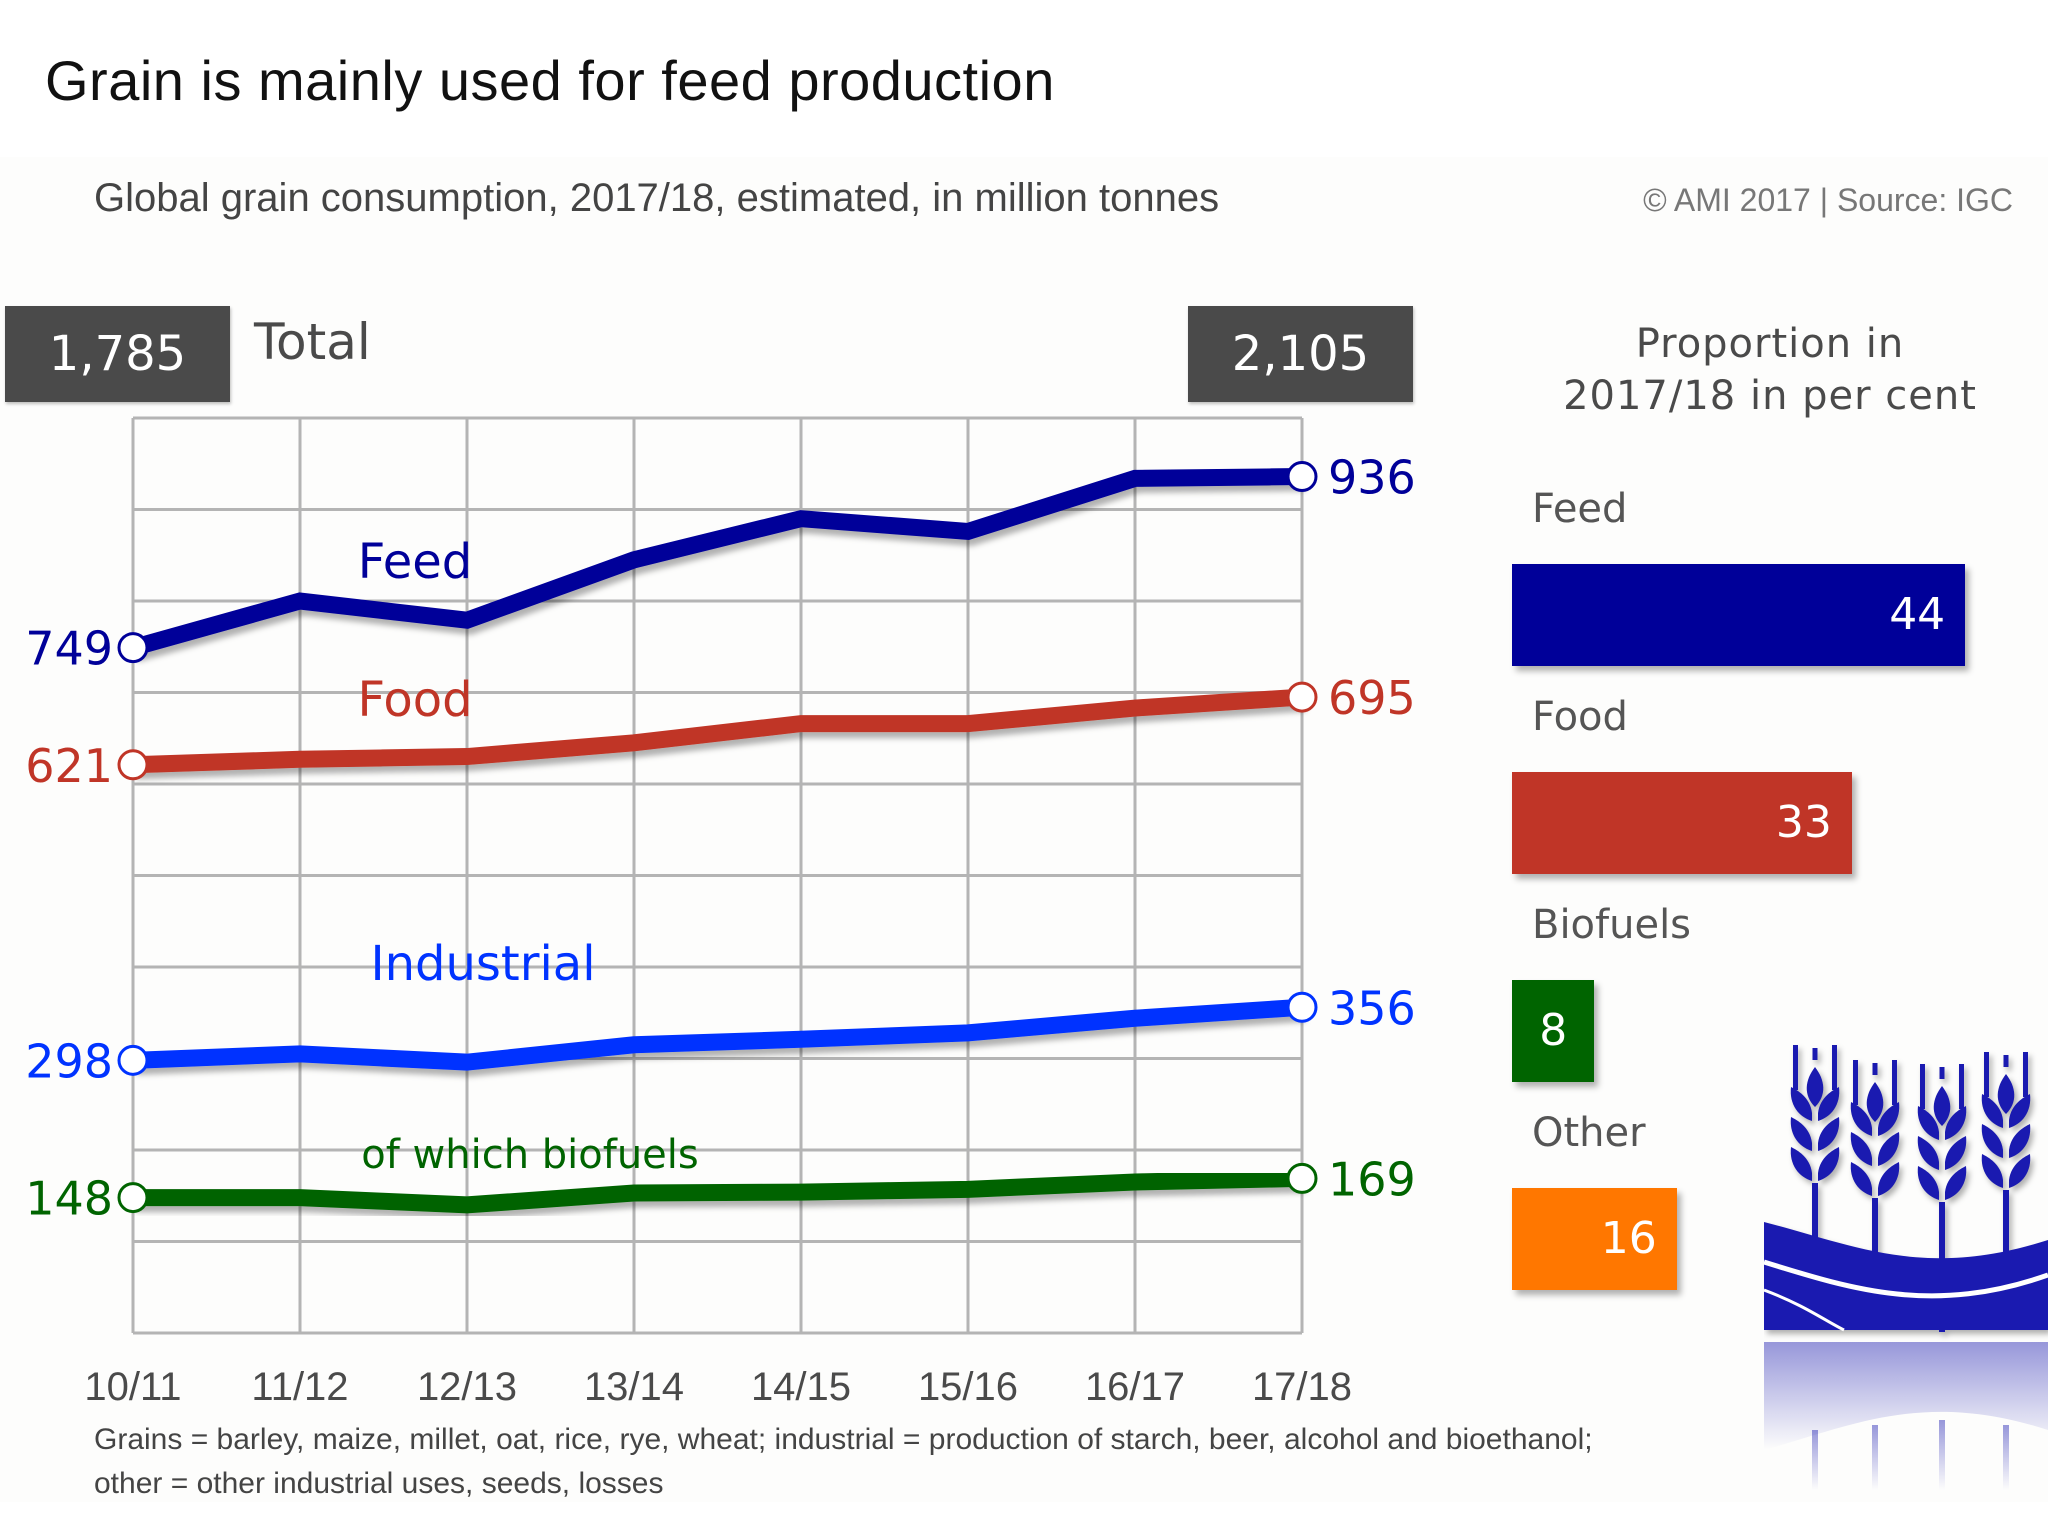 Image resolution: width=2048 pixels, height=1518 pixels. What do you see at coordinates (1553, 1031) in the screenshot?
I see `proportion-bar-biofuels: 8` at bounding box center [1553, 1031].